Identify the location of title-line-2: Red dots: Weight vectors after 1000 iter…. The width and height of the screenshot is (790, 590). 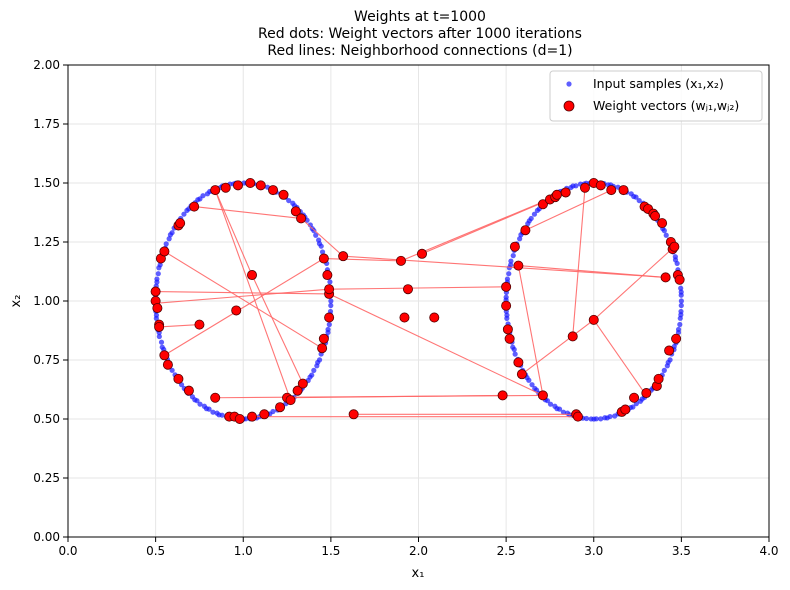
(420, 34).